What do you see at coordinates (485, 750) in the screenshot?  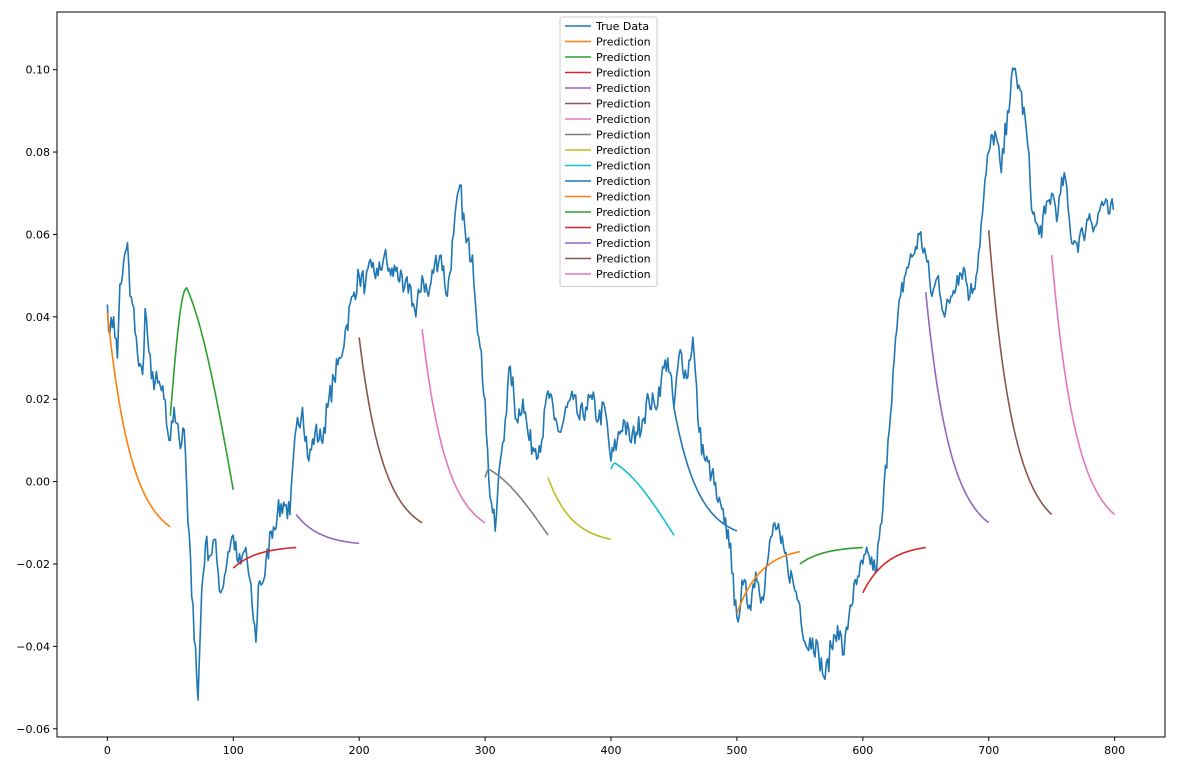 I see `x-tick-label: 300` at bounding box center [485, 750].